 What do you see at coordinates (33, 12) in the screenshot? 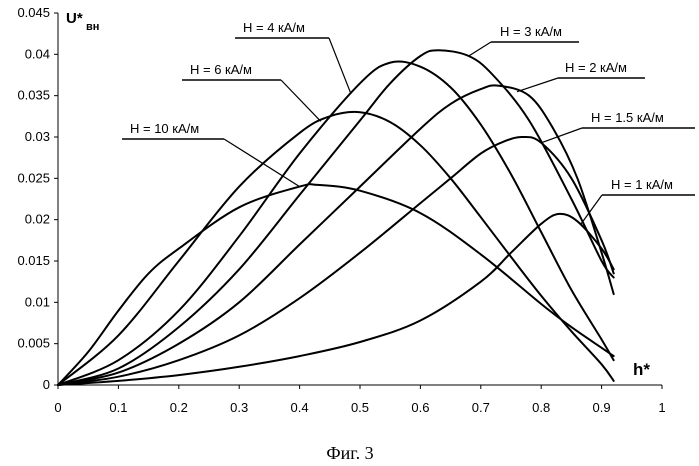
I see `y-tick-label: 0.045` at bounding box center [33, 12].